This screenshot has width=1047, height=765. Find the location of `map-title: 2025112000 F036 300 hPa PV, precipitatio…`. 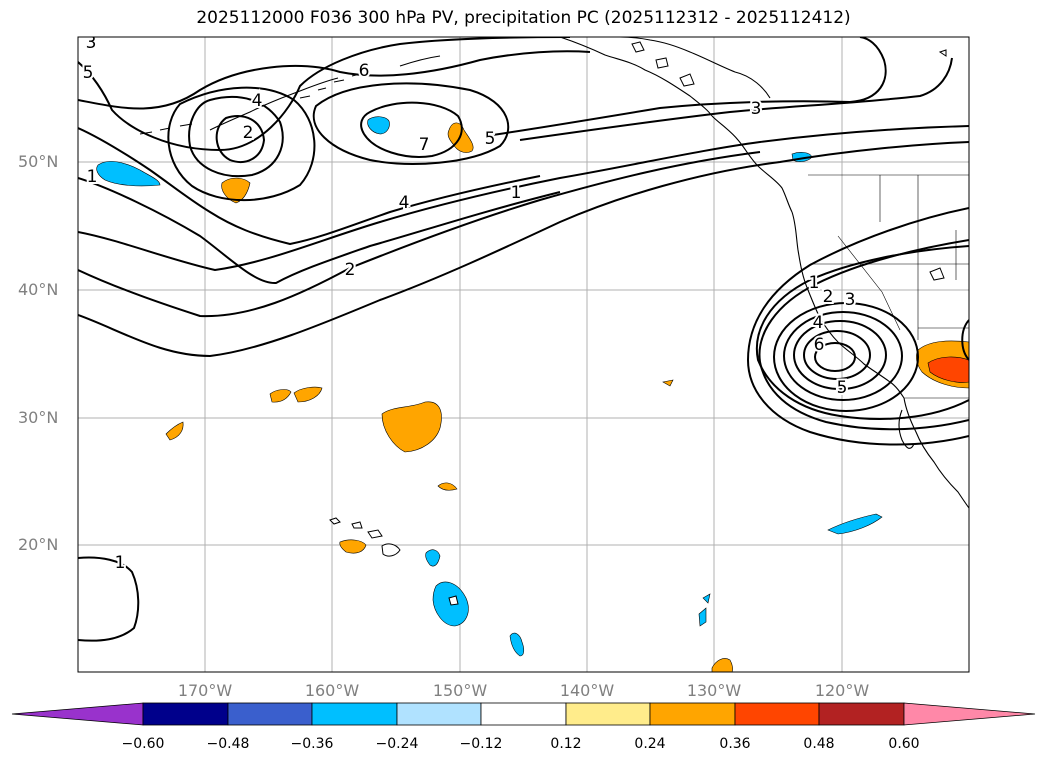

map-title: 2025112000 F036 300 hPa PV, precipitatio… is located at coordinates (523, 18).